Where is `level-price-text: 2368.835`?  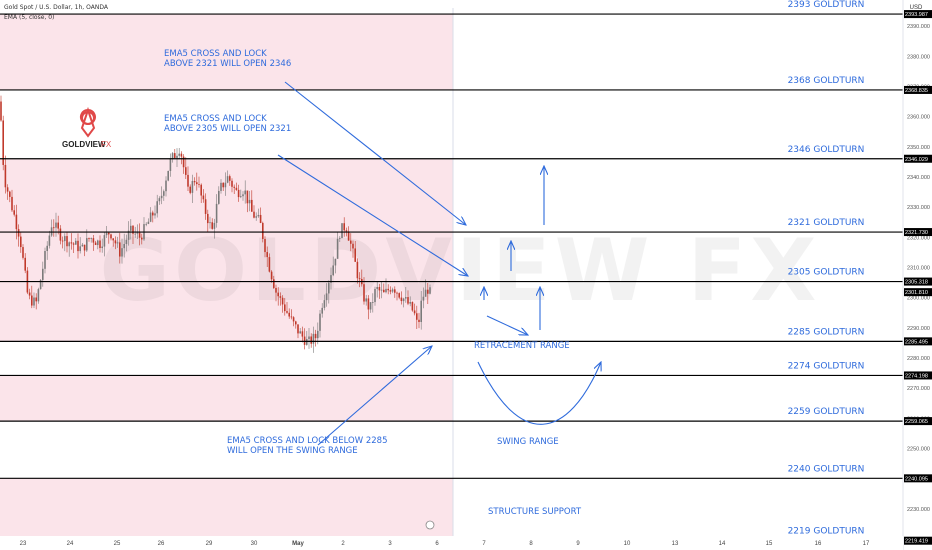 level-price-text: 2368.835 is located at coordinates (916, 91).